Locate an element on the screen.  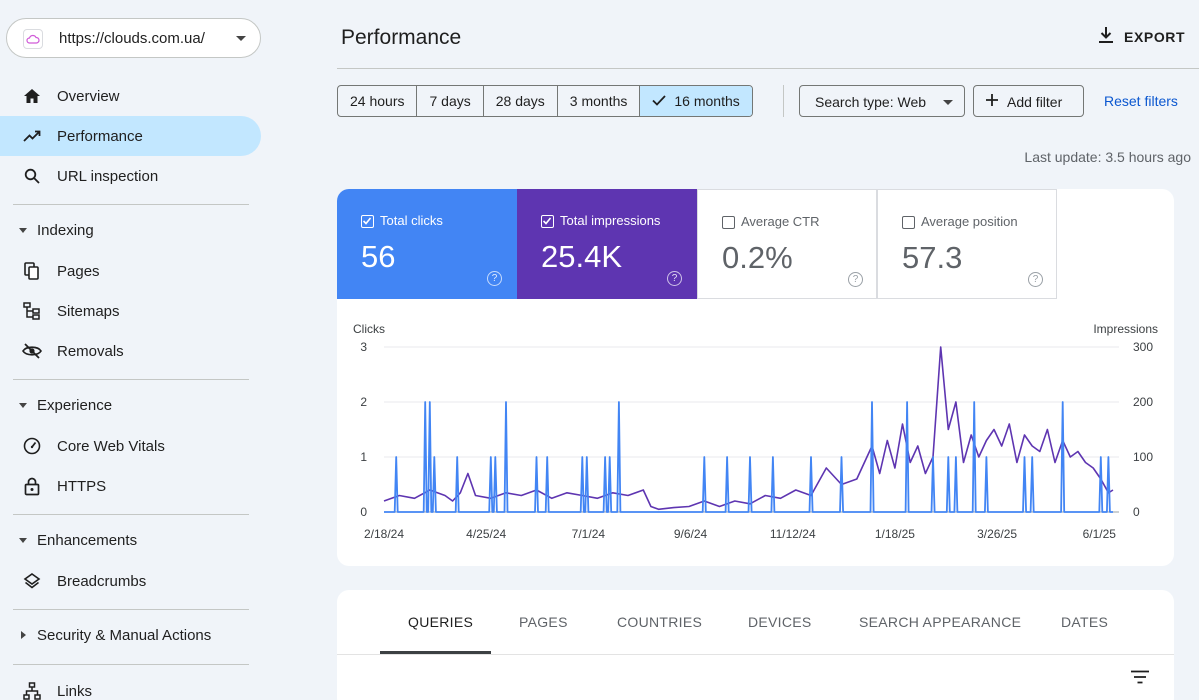
section-security: Security & Manual Actions is located at coordinates (130, 636).